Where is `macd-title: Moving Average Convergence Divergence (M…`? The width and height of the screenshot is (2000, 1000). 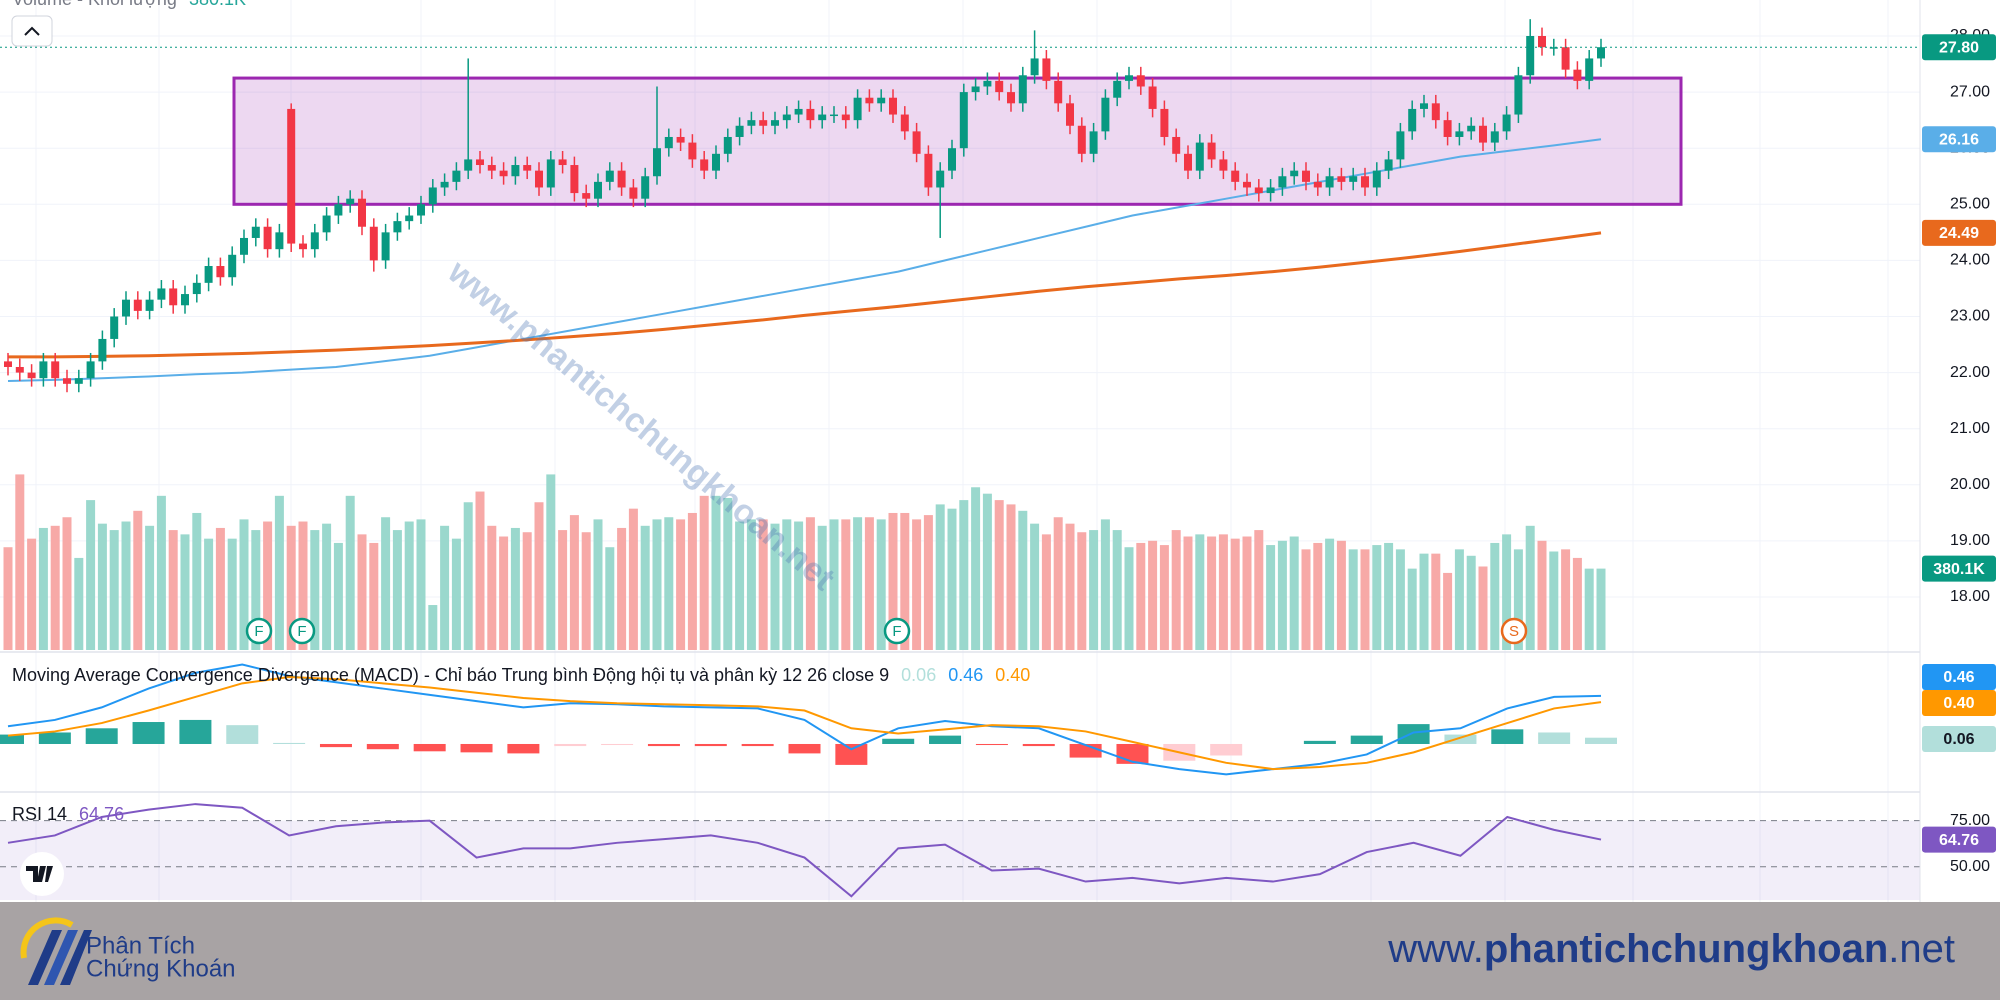 macd-title: Moving Average Convergence Divergence (M… is located at coordinates (450, 675).